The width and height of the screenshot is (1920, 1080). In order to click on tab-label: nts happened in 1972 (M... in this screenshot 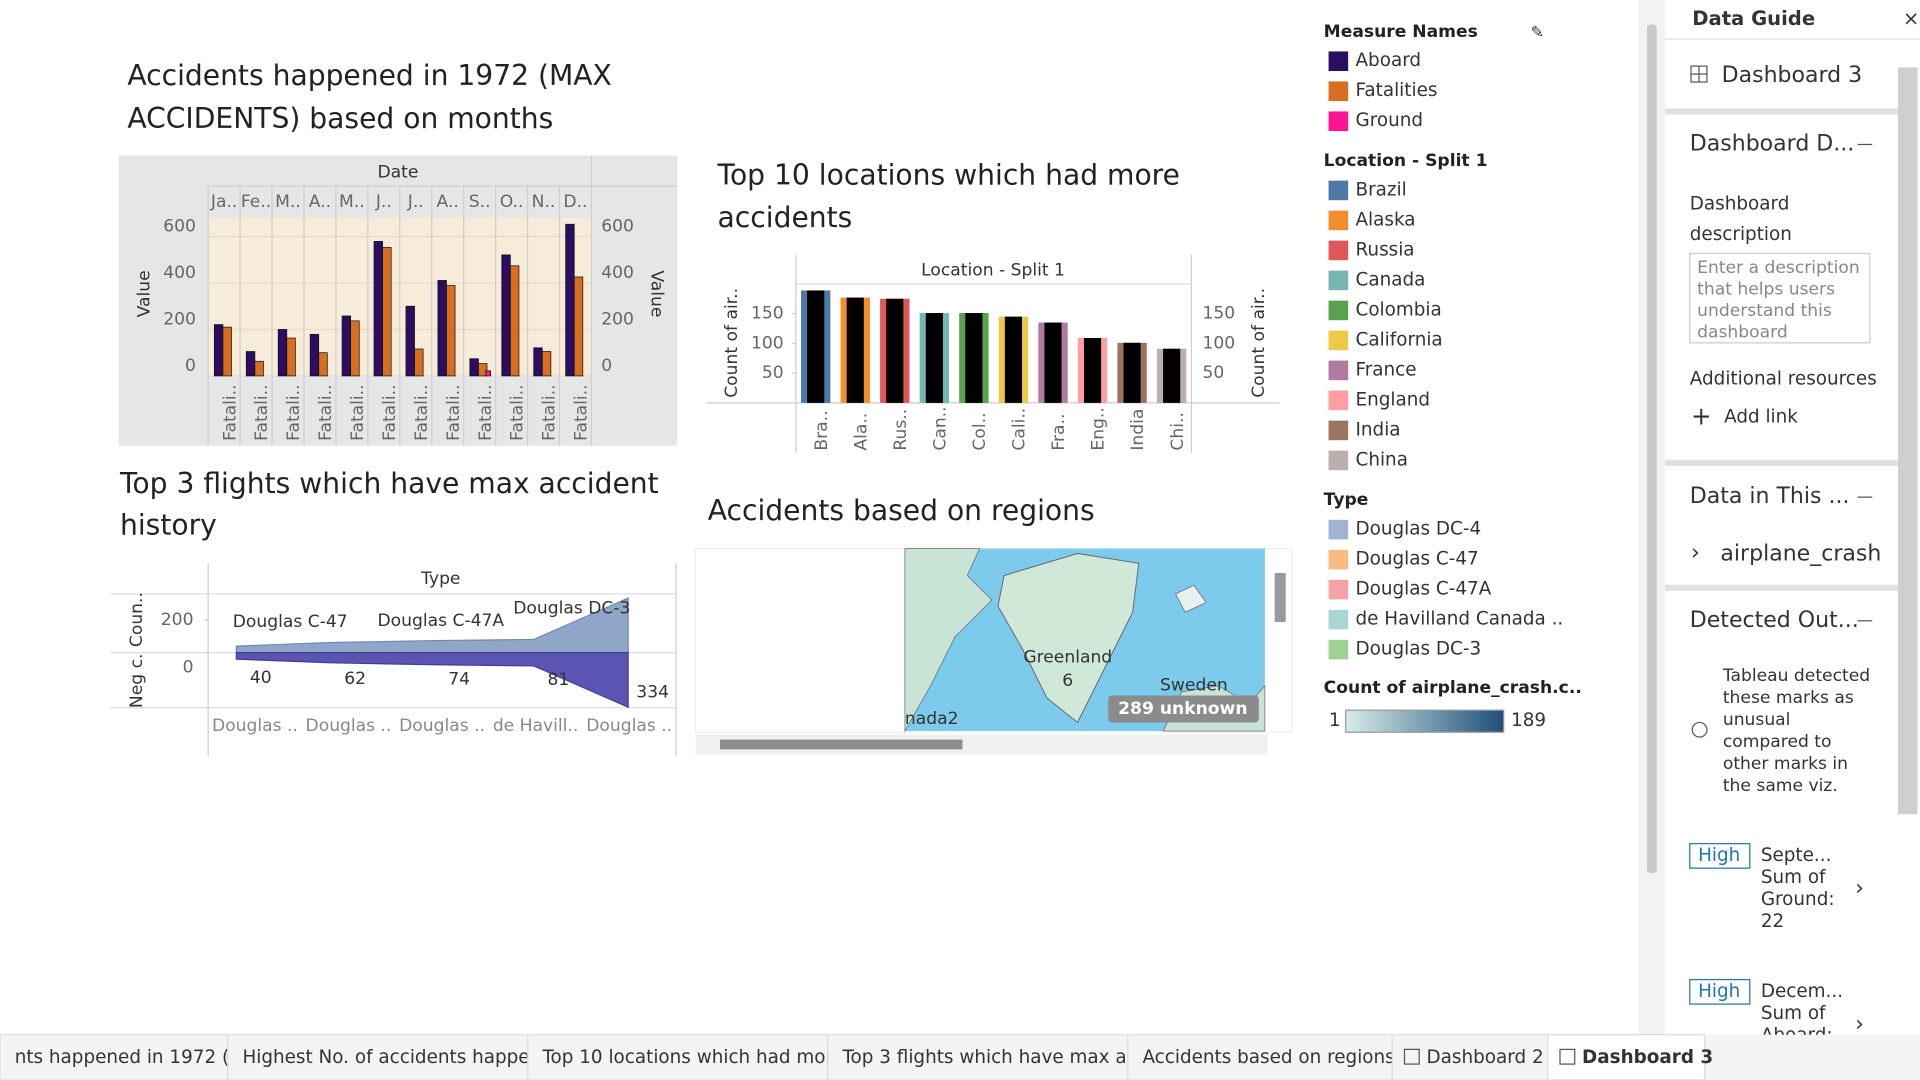, I will do `click(139, 1057)`.